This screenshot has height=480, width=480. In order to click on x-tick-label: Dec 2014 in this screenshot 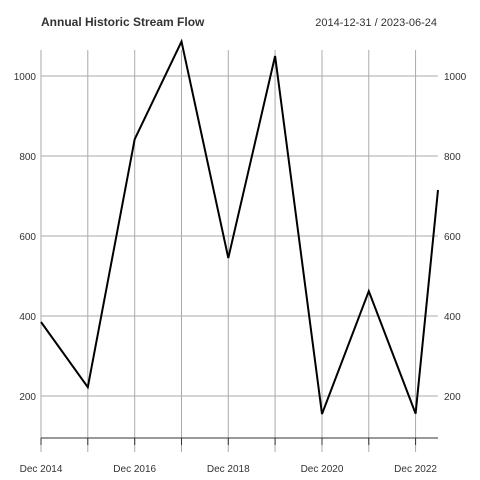, I will do `click(41, 469)`.